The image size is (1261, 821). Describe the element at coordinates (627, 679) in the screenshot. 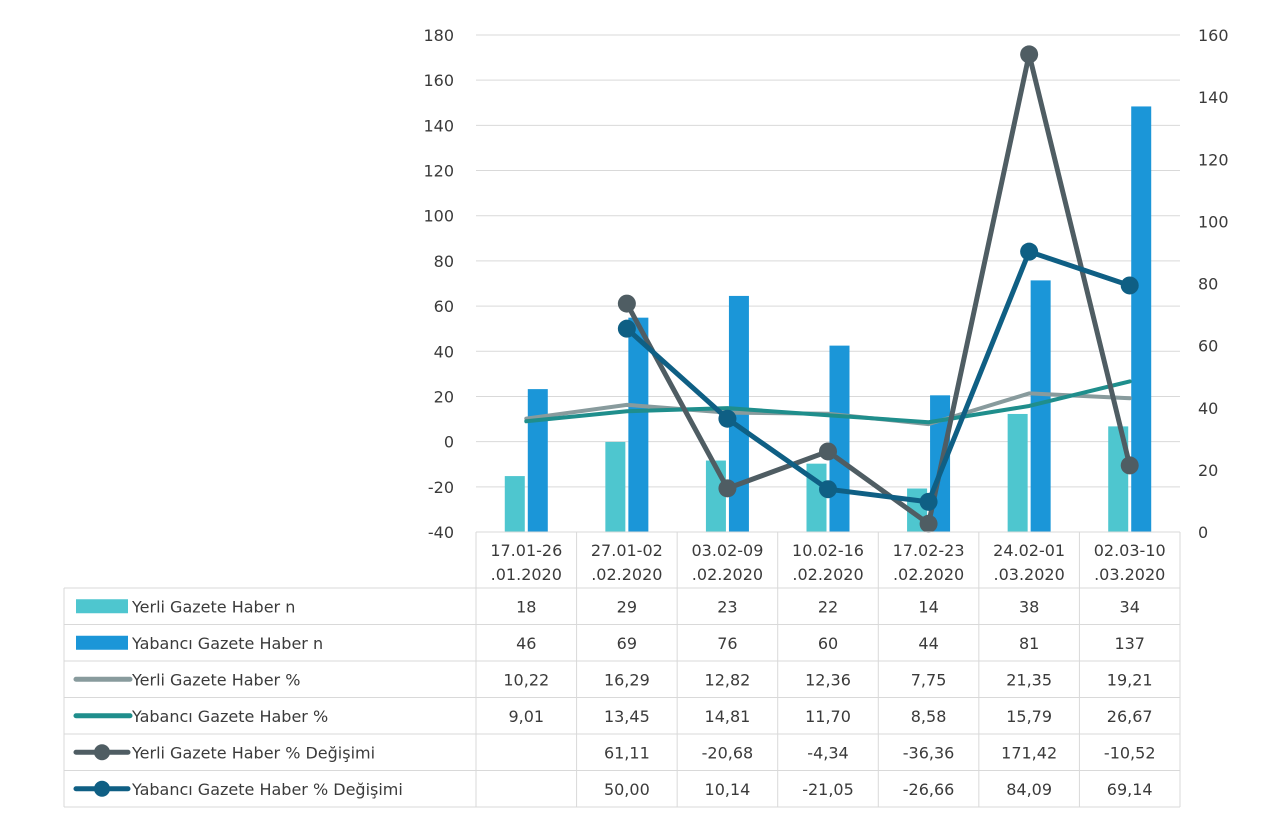

I see `table-cell-value: 16,29` at that location.